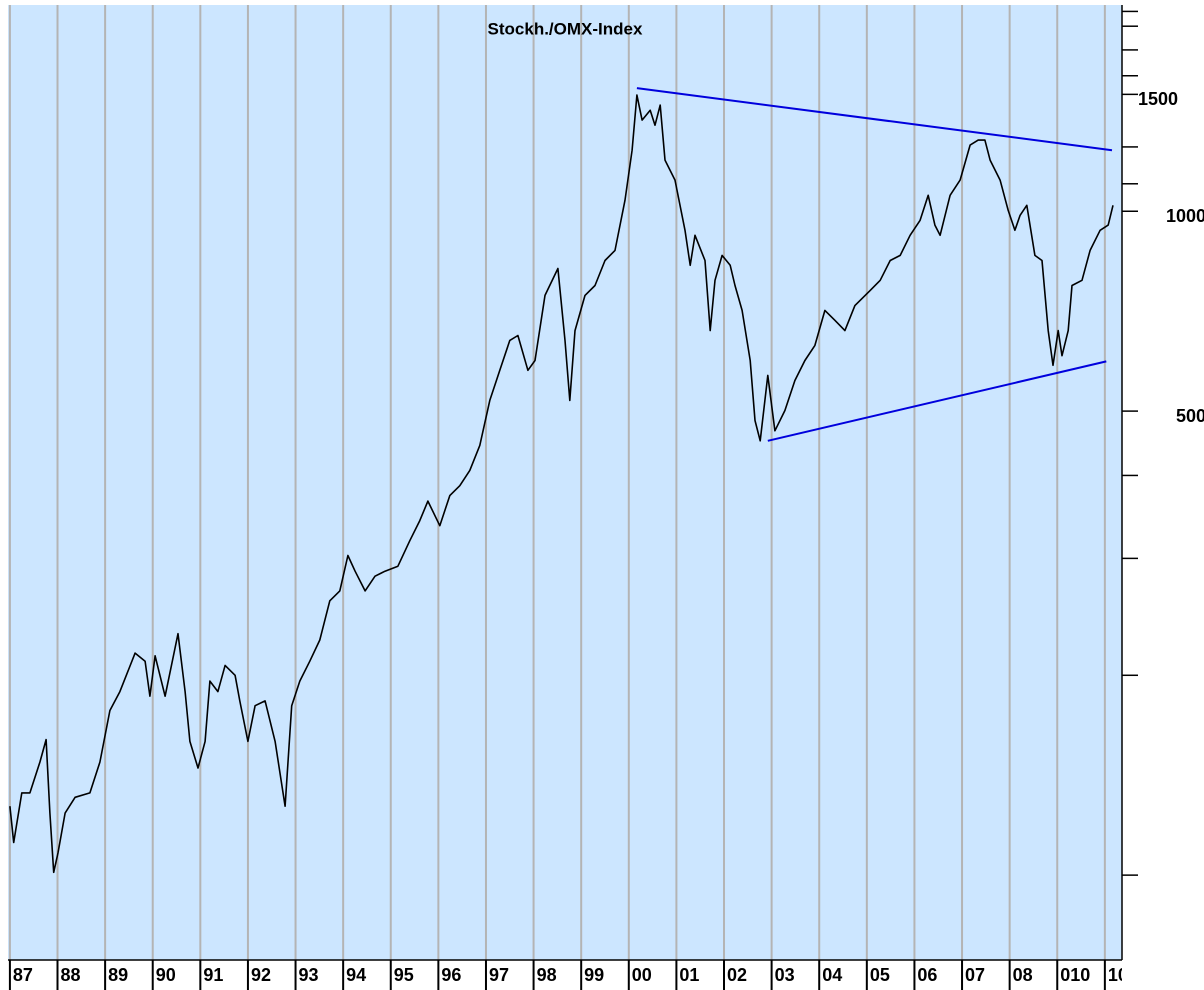 The image size is (1204, 990). Describe the element at coordinates (1075, 975) in the screenshot. I see `x-tick-label: 010` at that location.